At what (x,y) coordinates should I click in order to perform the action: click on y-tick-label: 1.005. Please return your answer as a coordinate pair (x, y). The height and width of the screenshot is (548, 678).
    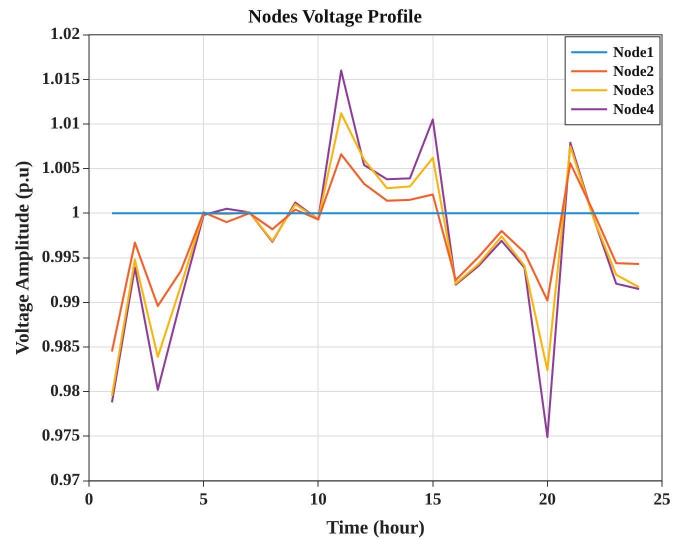
    Looking at the image, I should click on (61, 167).